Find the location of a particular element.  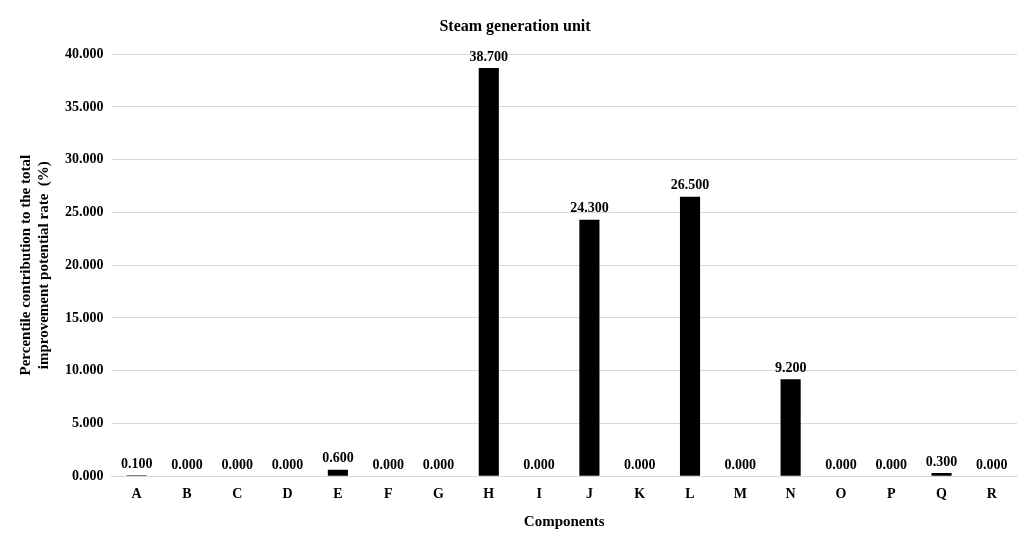

x-tick-label: A is located at coordinates (137, 494).